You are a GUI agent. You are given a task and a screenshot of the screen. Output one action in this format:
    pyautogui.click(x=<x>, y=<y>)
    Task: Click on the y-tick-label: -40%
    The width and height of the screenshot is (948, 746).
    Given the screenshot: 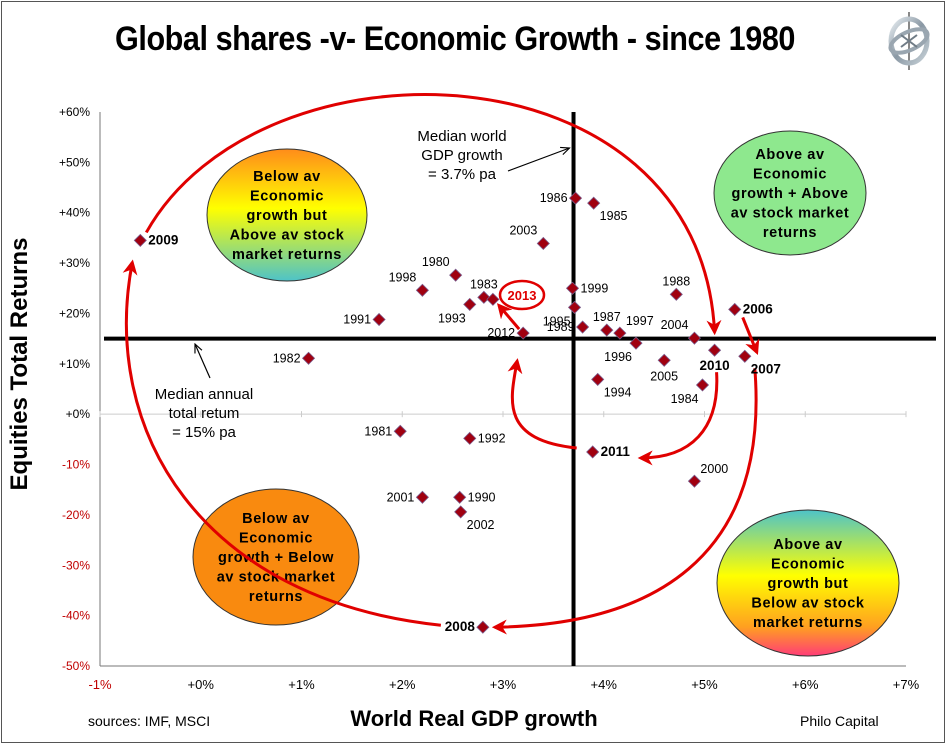 What is the action you would take?
    pyautogui.click(x=76, y=616)
    